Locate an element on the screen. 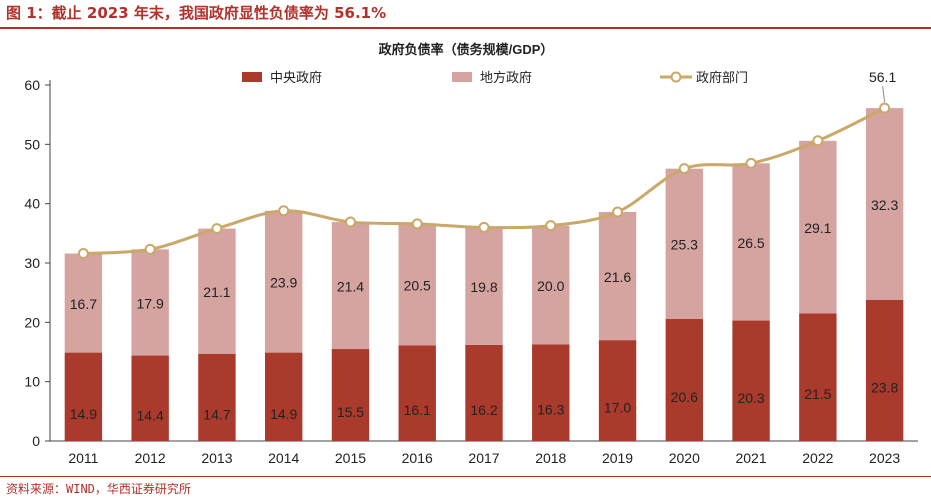 The width and height of the screenshot is (931, 500). bar-value-label: 20.0 is located at coordinates (550, 286).